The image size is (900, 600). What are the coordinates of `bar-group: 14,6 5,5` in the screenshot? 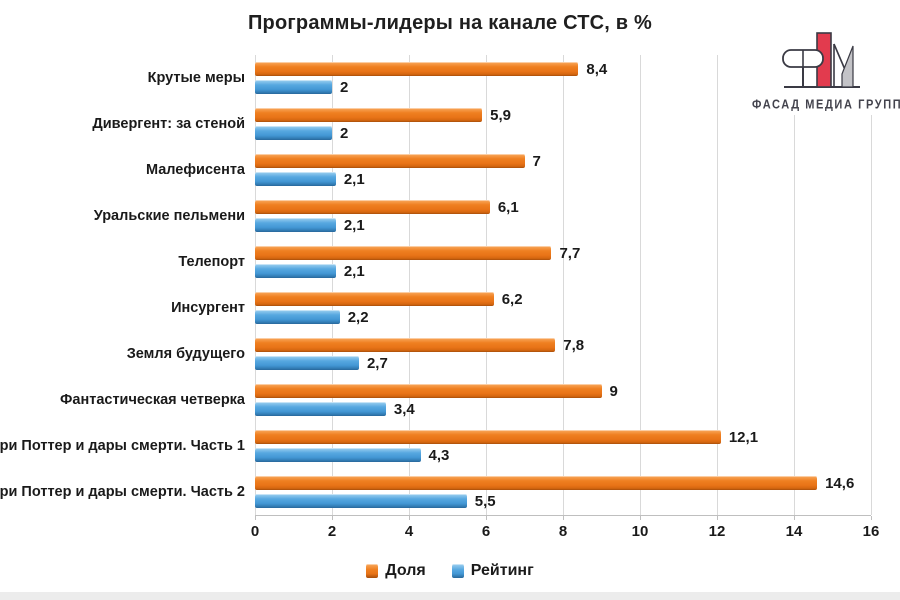 It's located at (563, 492).